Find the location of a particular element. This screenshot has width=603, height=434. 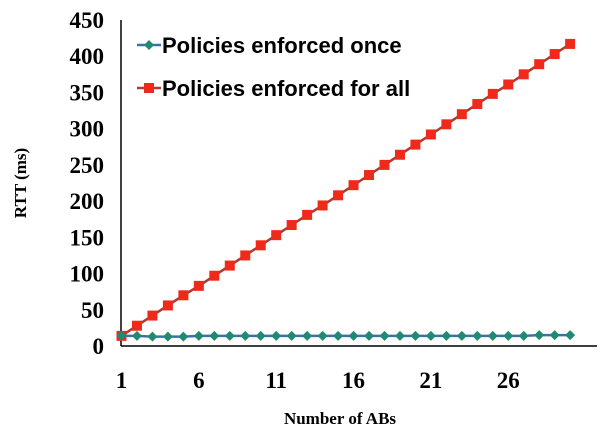

y-tick-label: 450 is located at coordinates (87, 20).